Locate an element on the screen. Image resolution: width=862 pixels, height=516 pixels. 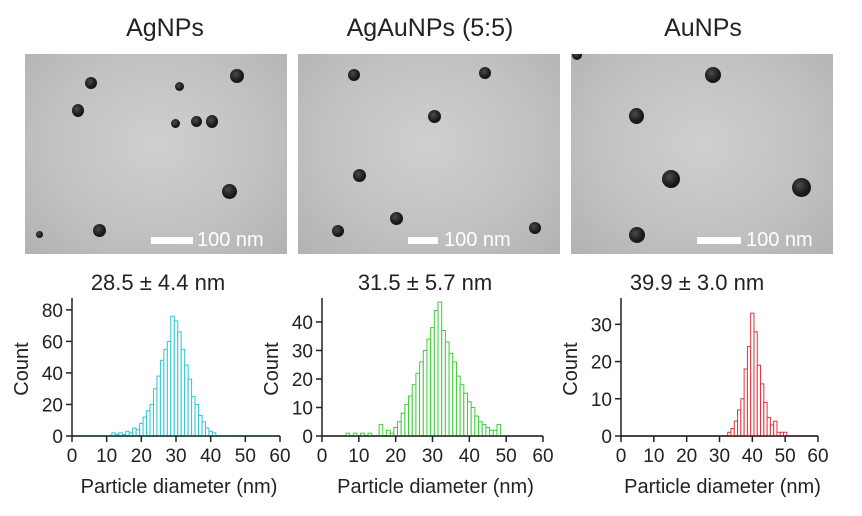
tem-image-aunps: 100 nm is located at coordinates (702, 154).